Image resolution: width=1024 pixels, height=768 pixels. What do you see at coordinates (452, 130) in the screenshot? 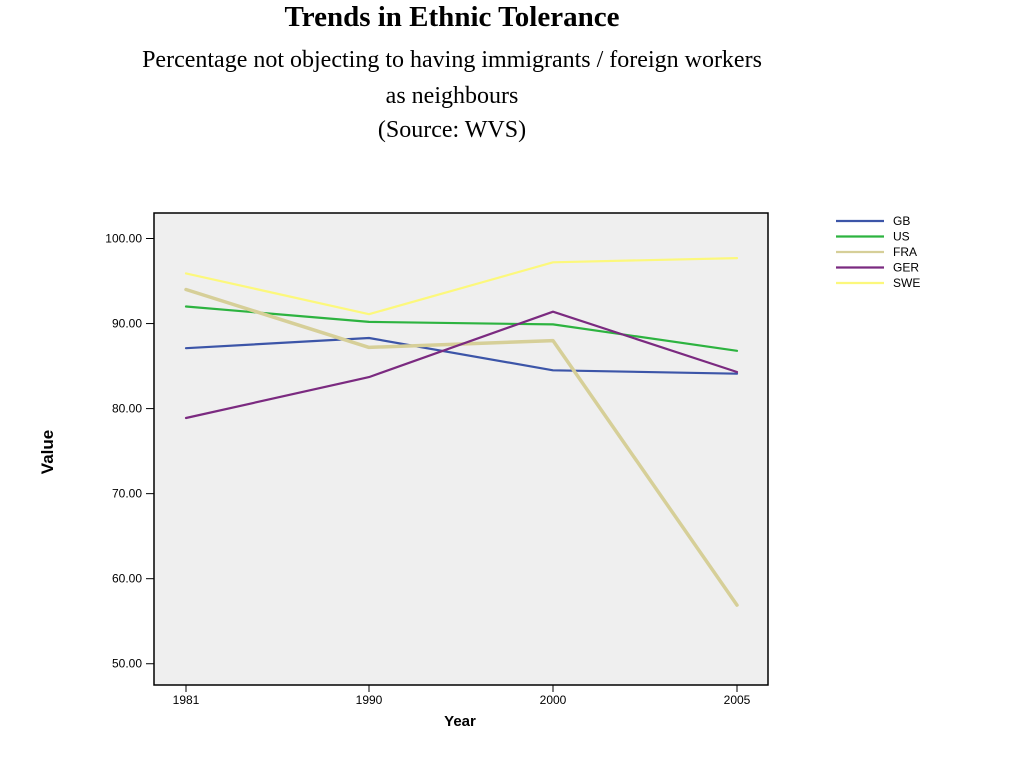
I see `chart-subtitle-source: (Source: WVS)` at bounding box center [452, 130].